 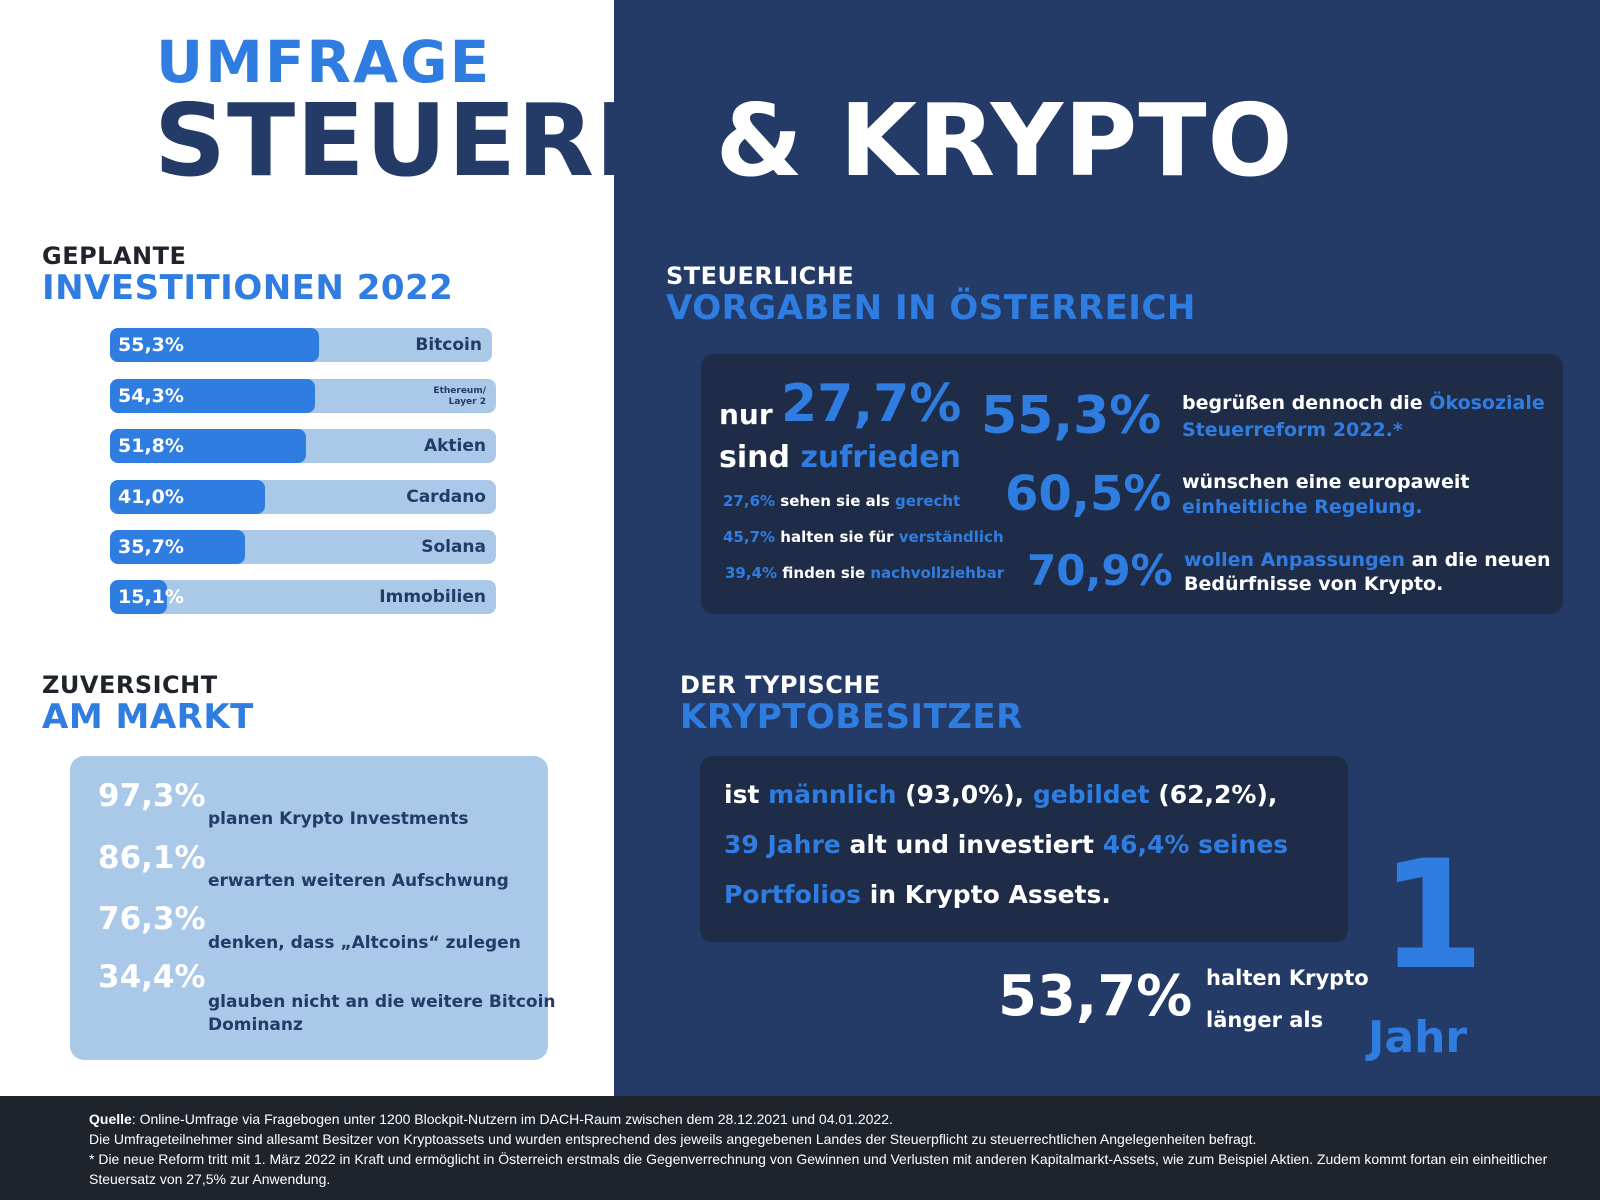 What do you see at coordinates (358, 881) in the screenshot?
I see `confidence-text: erwarten weiteren Aufschwung` at bounding box center [358, 881].